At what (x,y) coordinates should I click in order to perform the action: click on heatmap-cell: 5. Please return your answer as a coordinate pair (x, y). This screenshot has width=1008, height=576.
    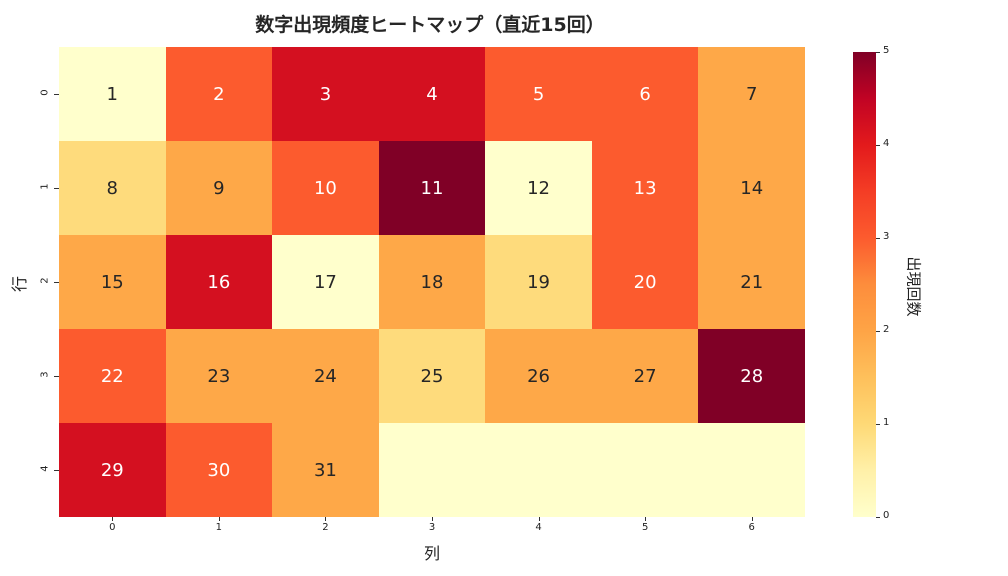
    Looking at the image, I should click on (538, 94).